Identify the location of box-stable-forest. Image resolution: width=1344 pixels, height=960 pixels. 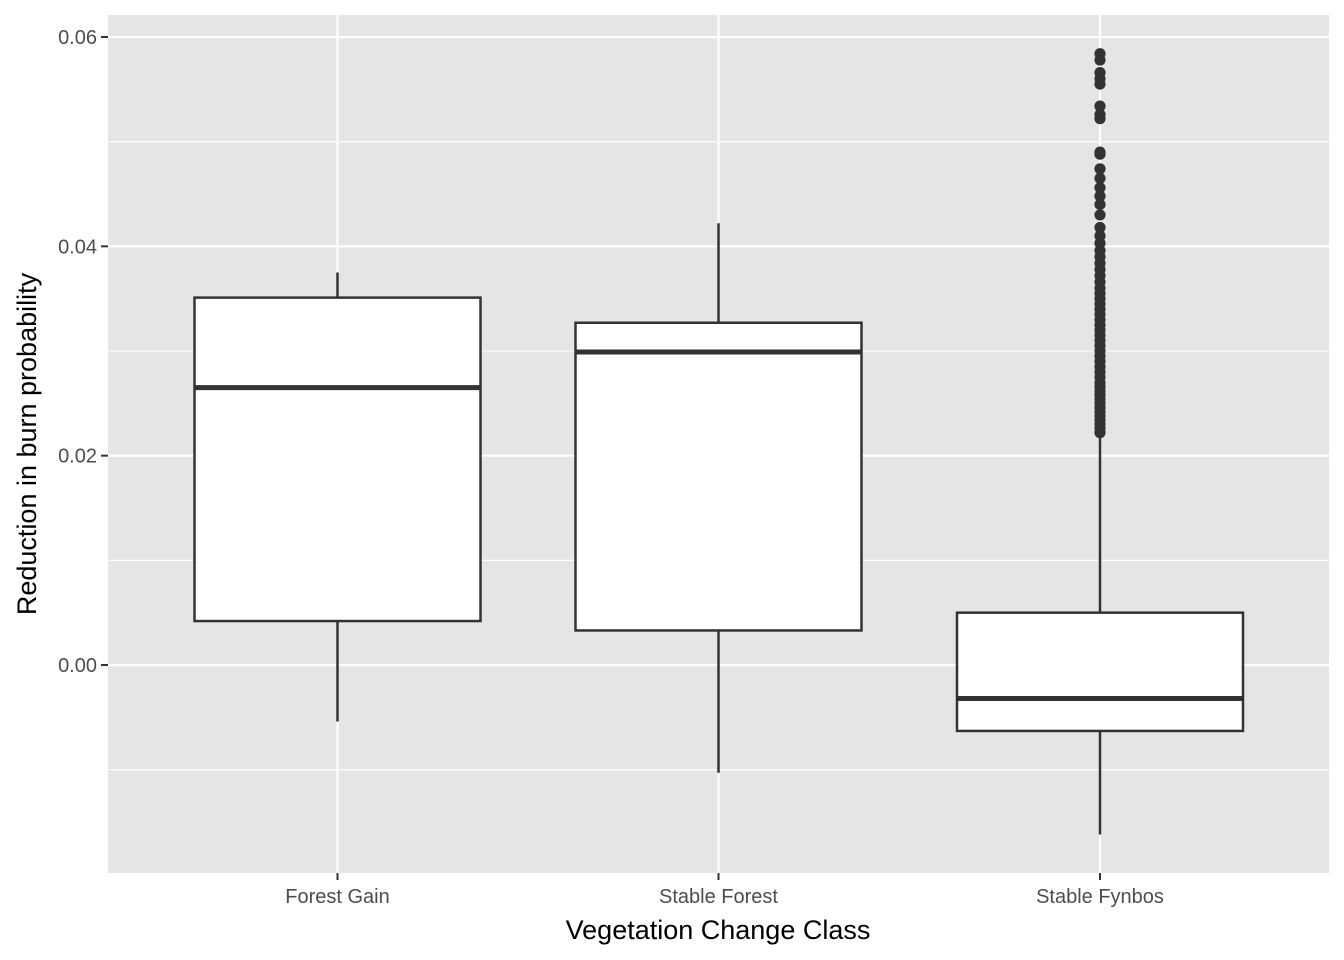
(718, 498).